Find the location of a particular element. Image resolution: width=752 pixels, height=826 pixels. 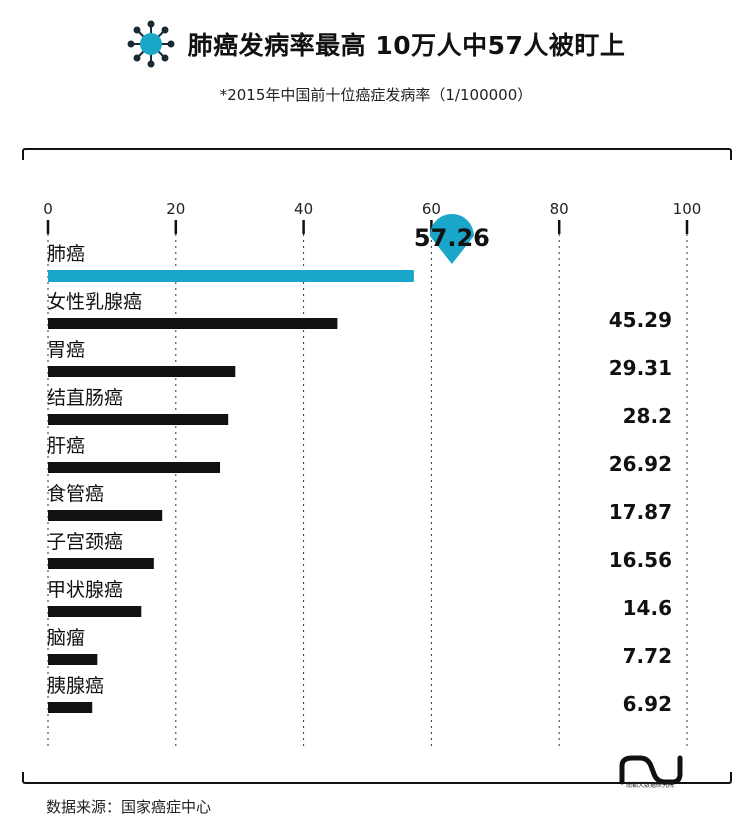

category-label: 肝癌 is located at coordinates (66, 446).